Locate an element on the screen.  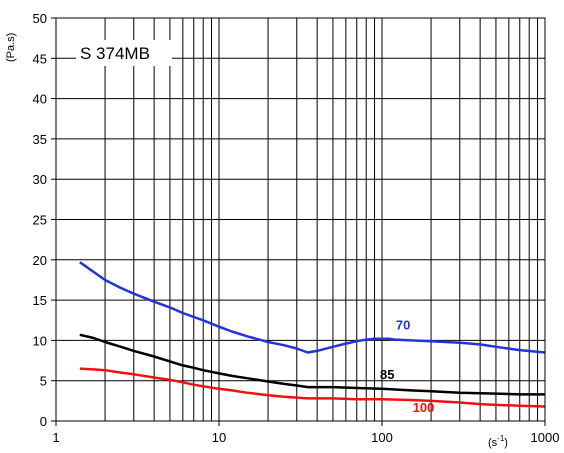
series-label-85: 85 is located at coordinates (387, 374).